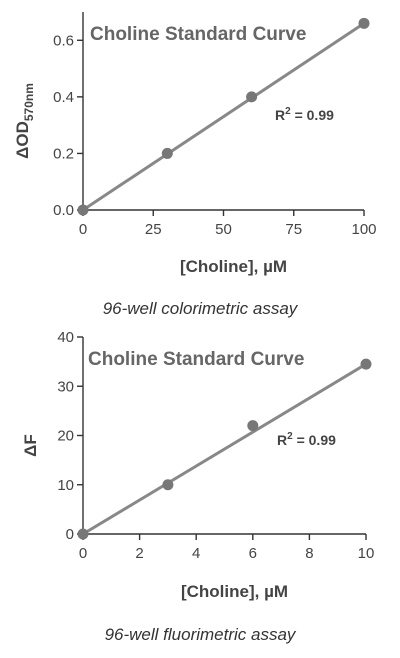  I want to click on chart-1-y-tick-label: 0.0, so click(63, 210).